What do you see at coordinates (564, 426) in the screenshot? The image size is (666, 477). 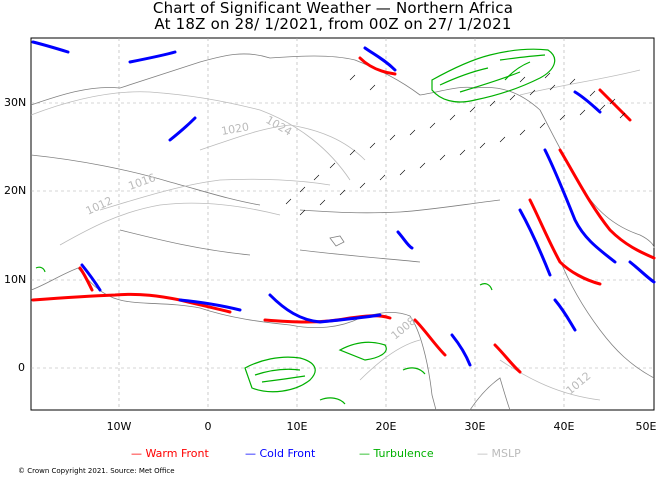 I see `longitude-label: 40E` at bounding box center [564, 426].